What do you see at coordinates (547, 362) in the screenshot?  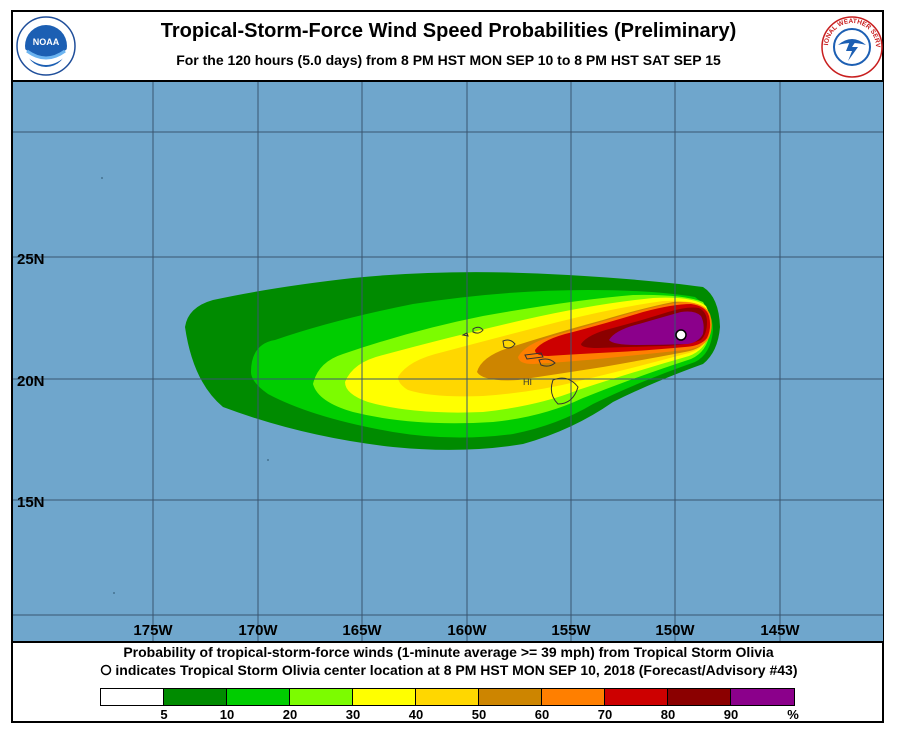 I see `island-maui` at bounding box center [547, 362].